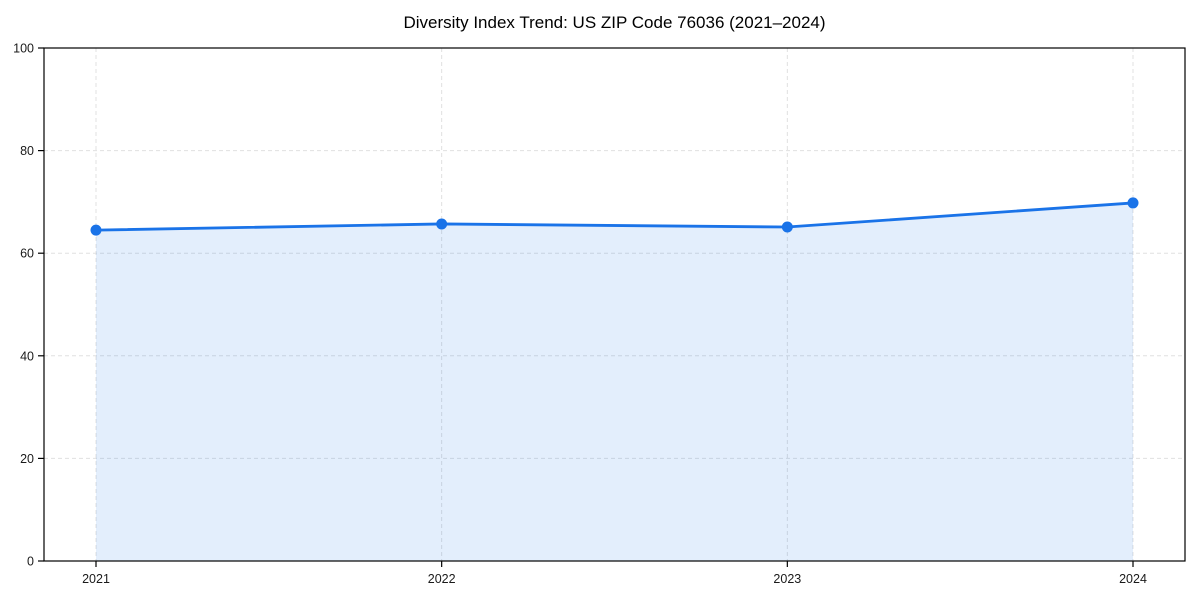  What do you see at coordinates (442, 579) in the screenshot?
I see `x-tick-label: 2022` at bounding box center [442, 579].